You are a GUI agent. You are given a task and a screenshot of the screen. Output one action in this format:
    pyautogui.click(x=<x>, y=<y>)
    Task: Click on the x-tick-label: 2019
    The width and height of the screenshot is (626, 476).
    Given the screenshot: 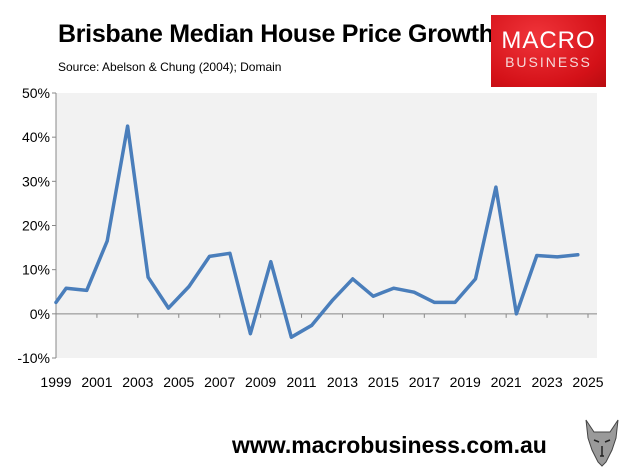 What is the action you would take?
    pyautogui.click(x=465, y=382)
    